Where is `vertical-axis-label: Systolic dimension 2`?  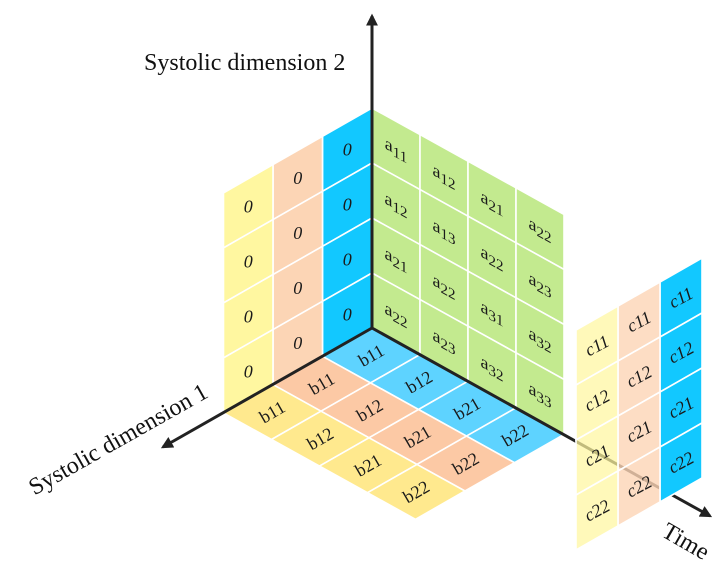 vertical-axis-label: Systolic dimension 2 is located at coordinates (244, 63).